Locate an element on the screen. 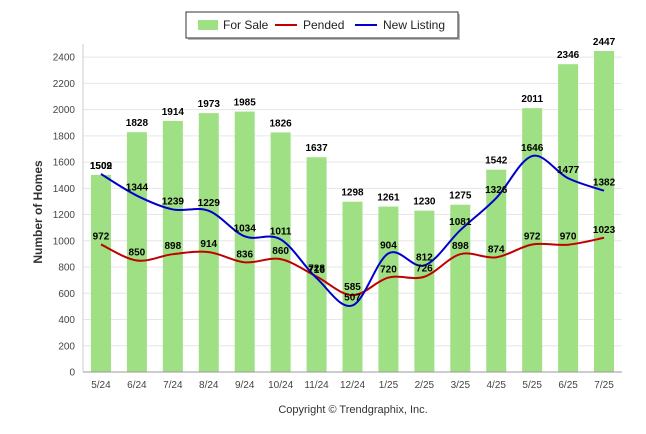 This screenshot has height=434, width=646. x-tick-label: 12/24 is located at coordinates (352, 385).